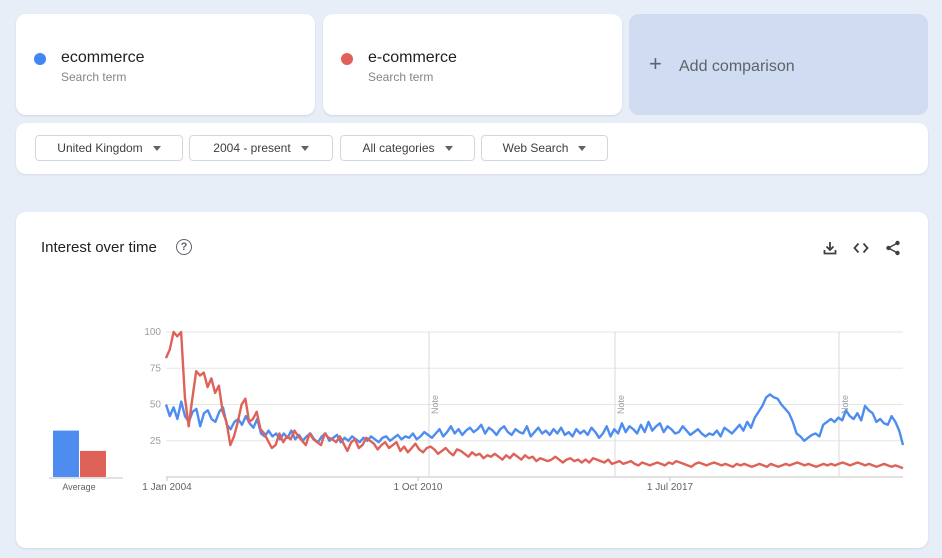  What do you see at coordinates (418, 487) in the screenshot?
I see `x-tick-label: 1 Oct 2010` at bounding box center [418, 487].